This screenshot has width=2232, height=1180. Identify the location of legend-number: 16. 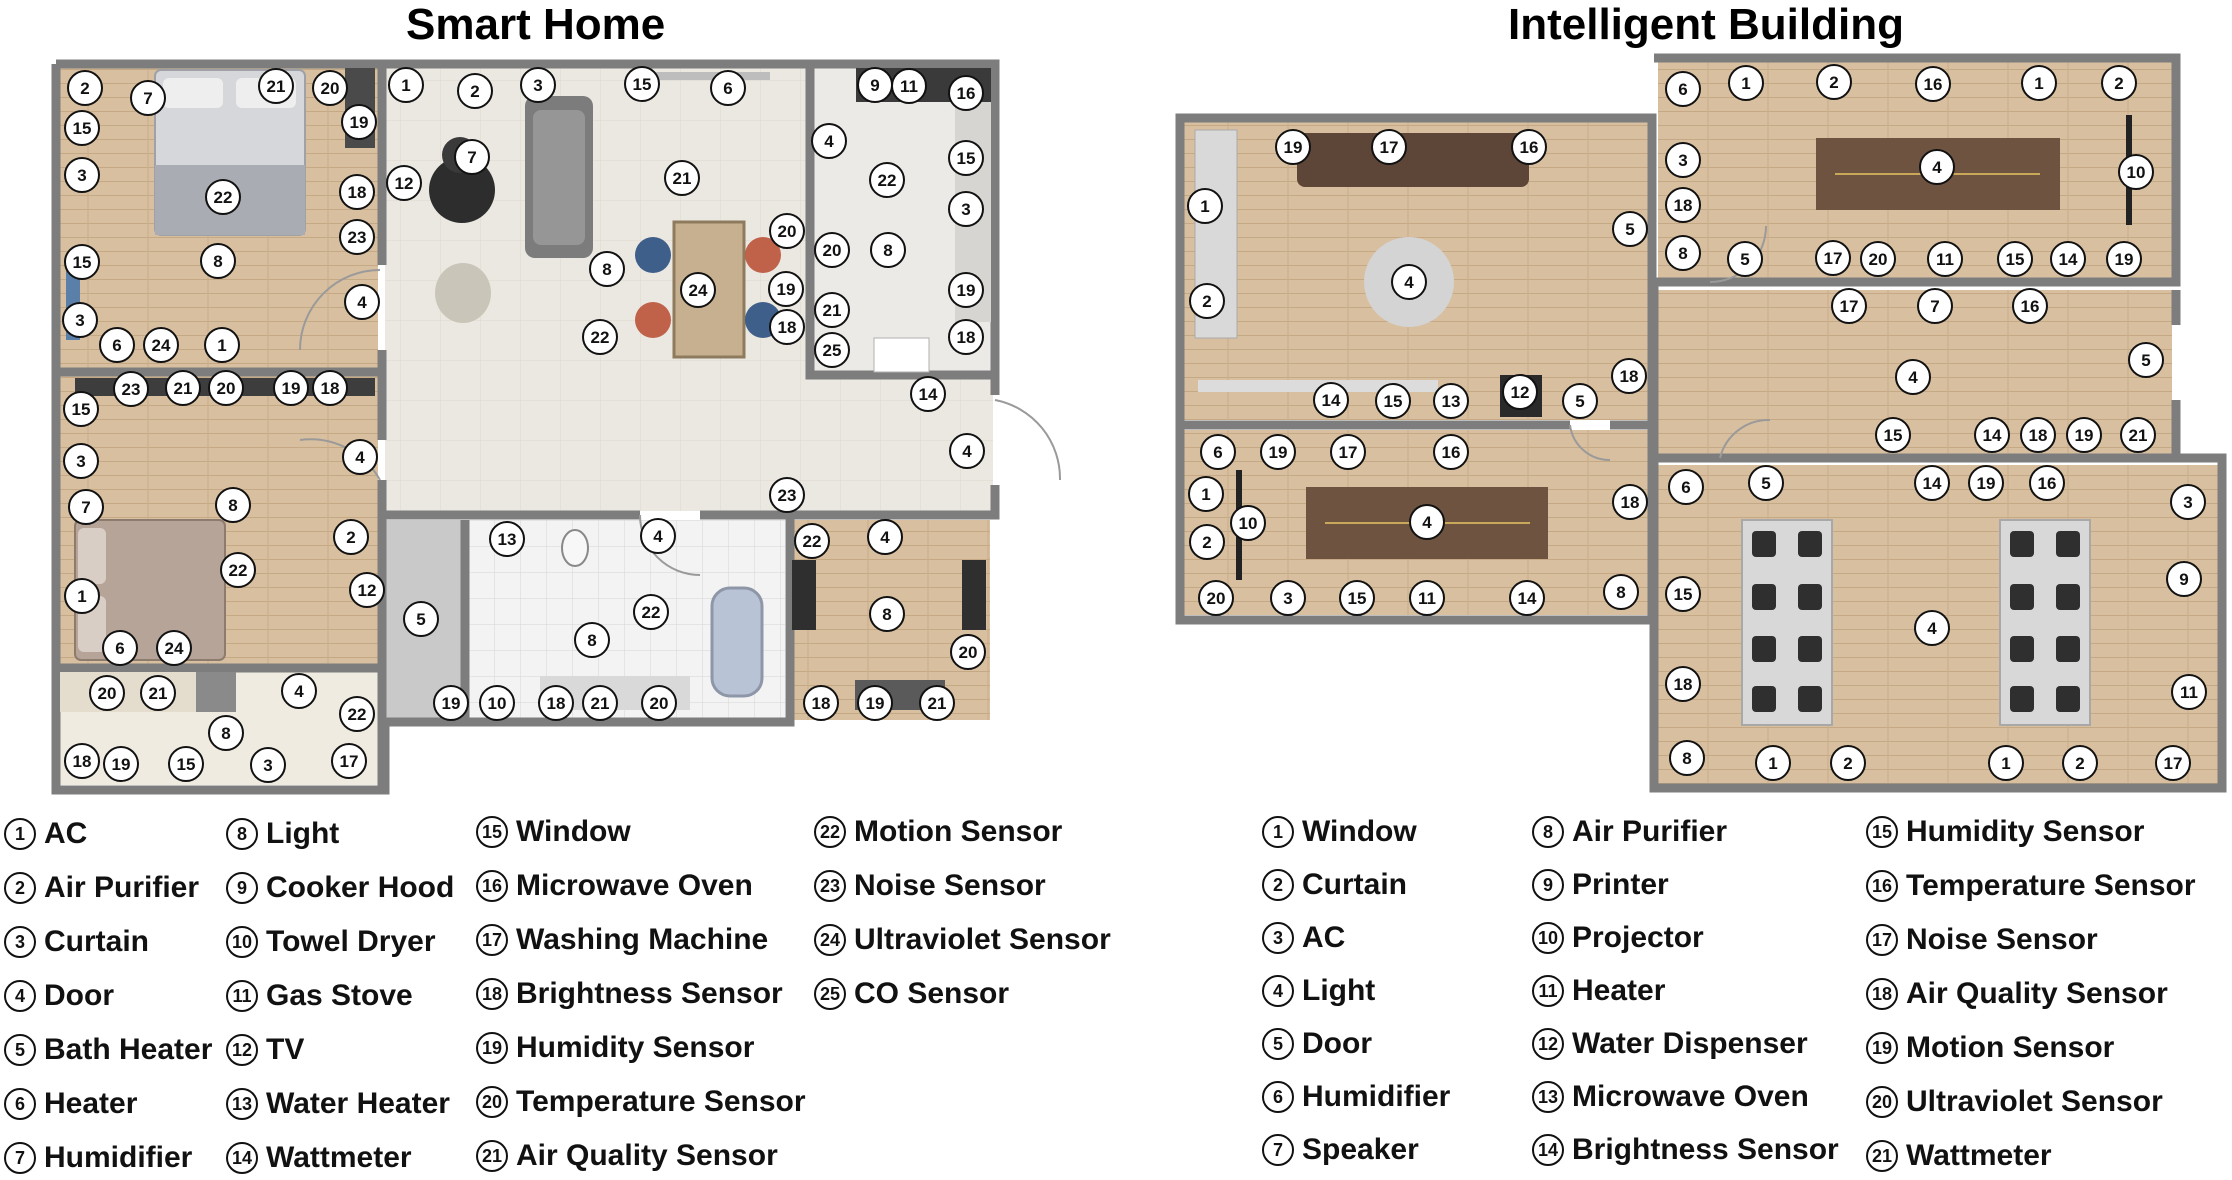
(492, 886).